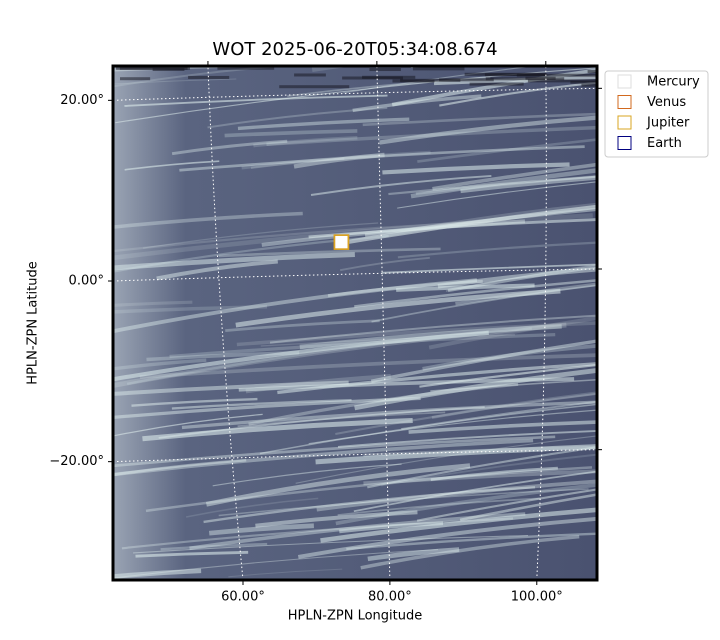  What do you see at coordinates (390, 597) in the screenshot?
I see `x-tick-label: 80.00°` at bounding box center [390, 597].